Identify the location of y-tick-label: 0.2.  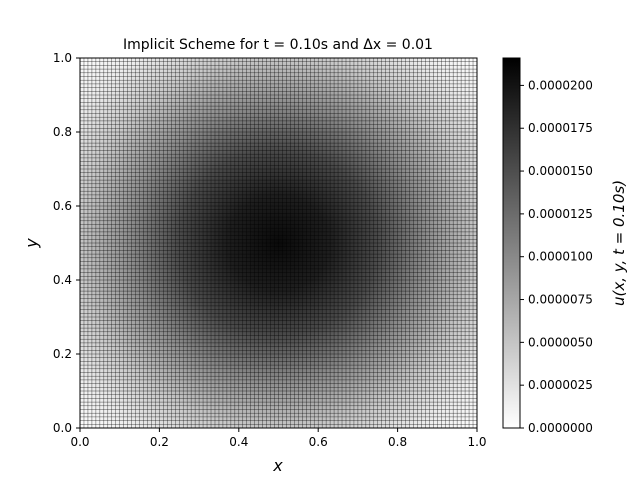
(62, 354).